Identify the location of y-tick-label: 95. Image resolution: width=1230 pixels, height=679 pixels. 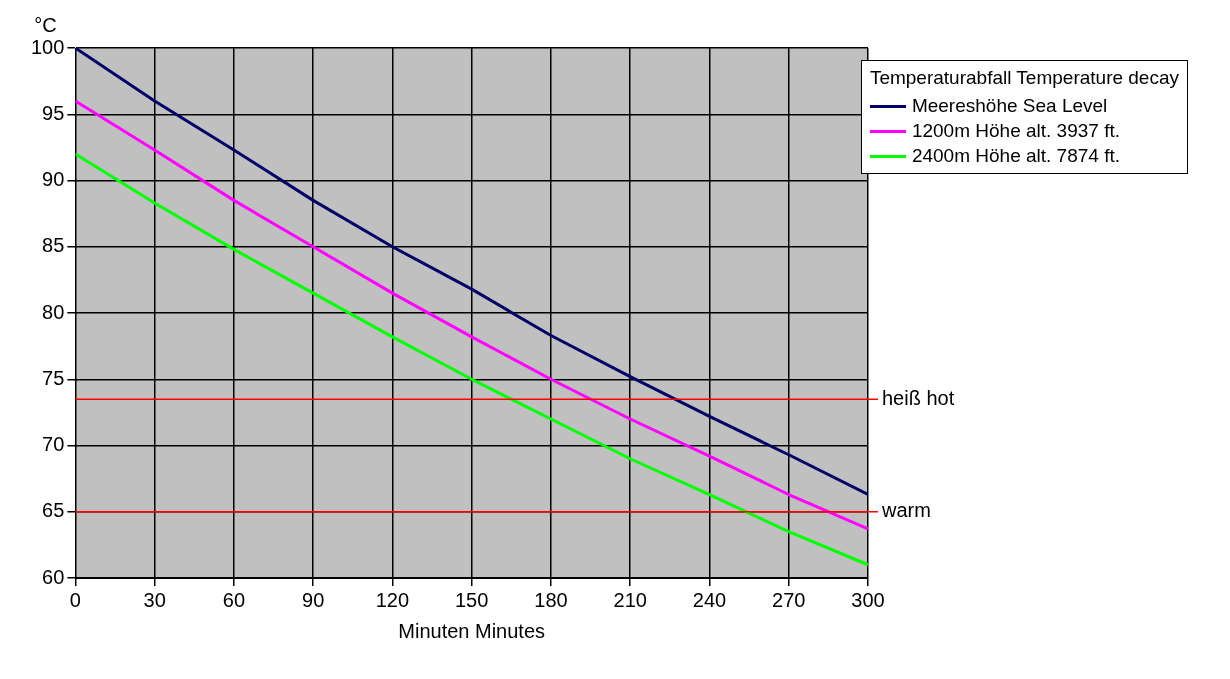
(53, 112).